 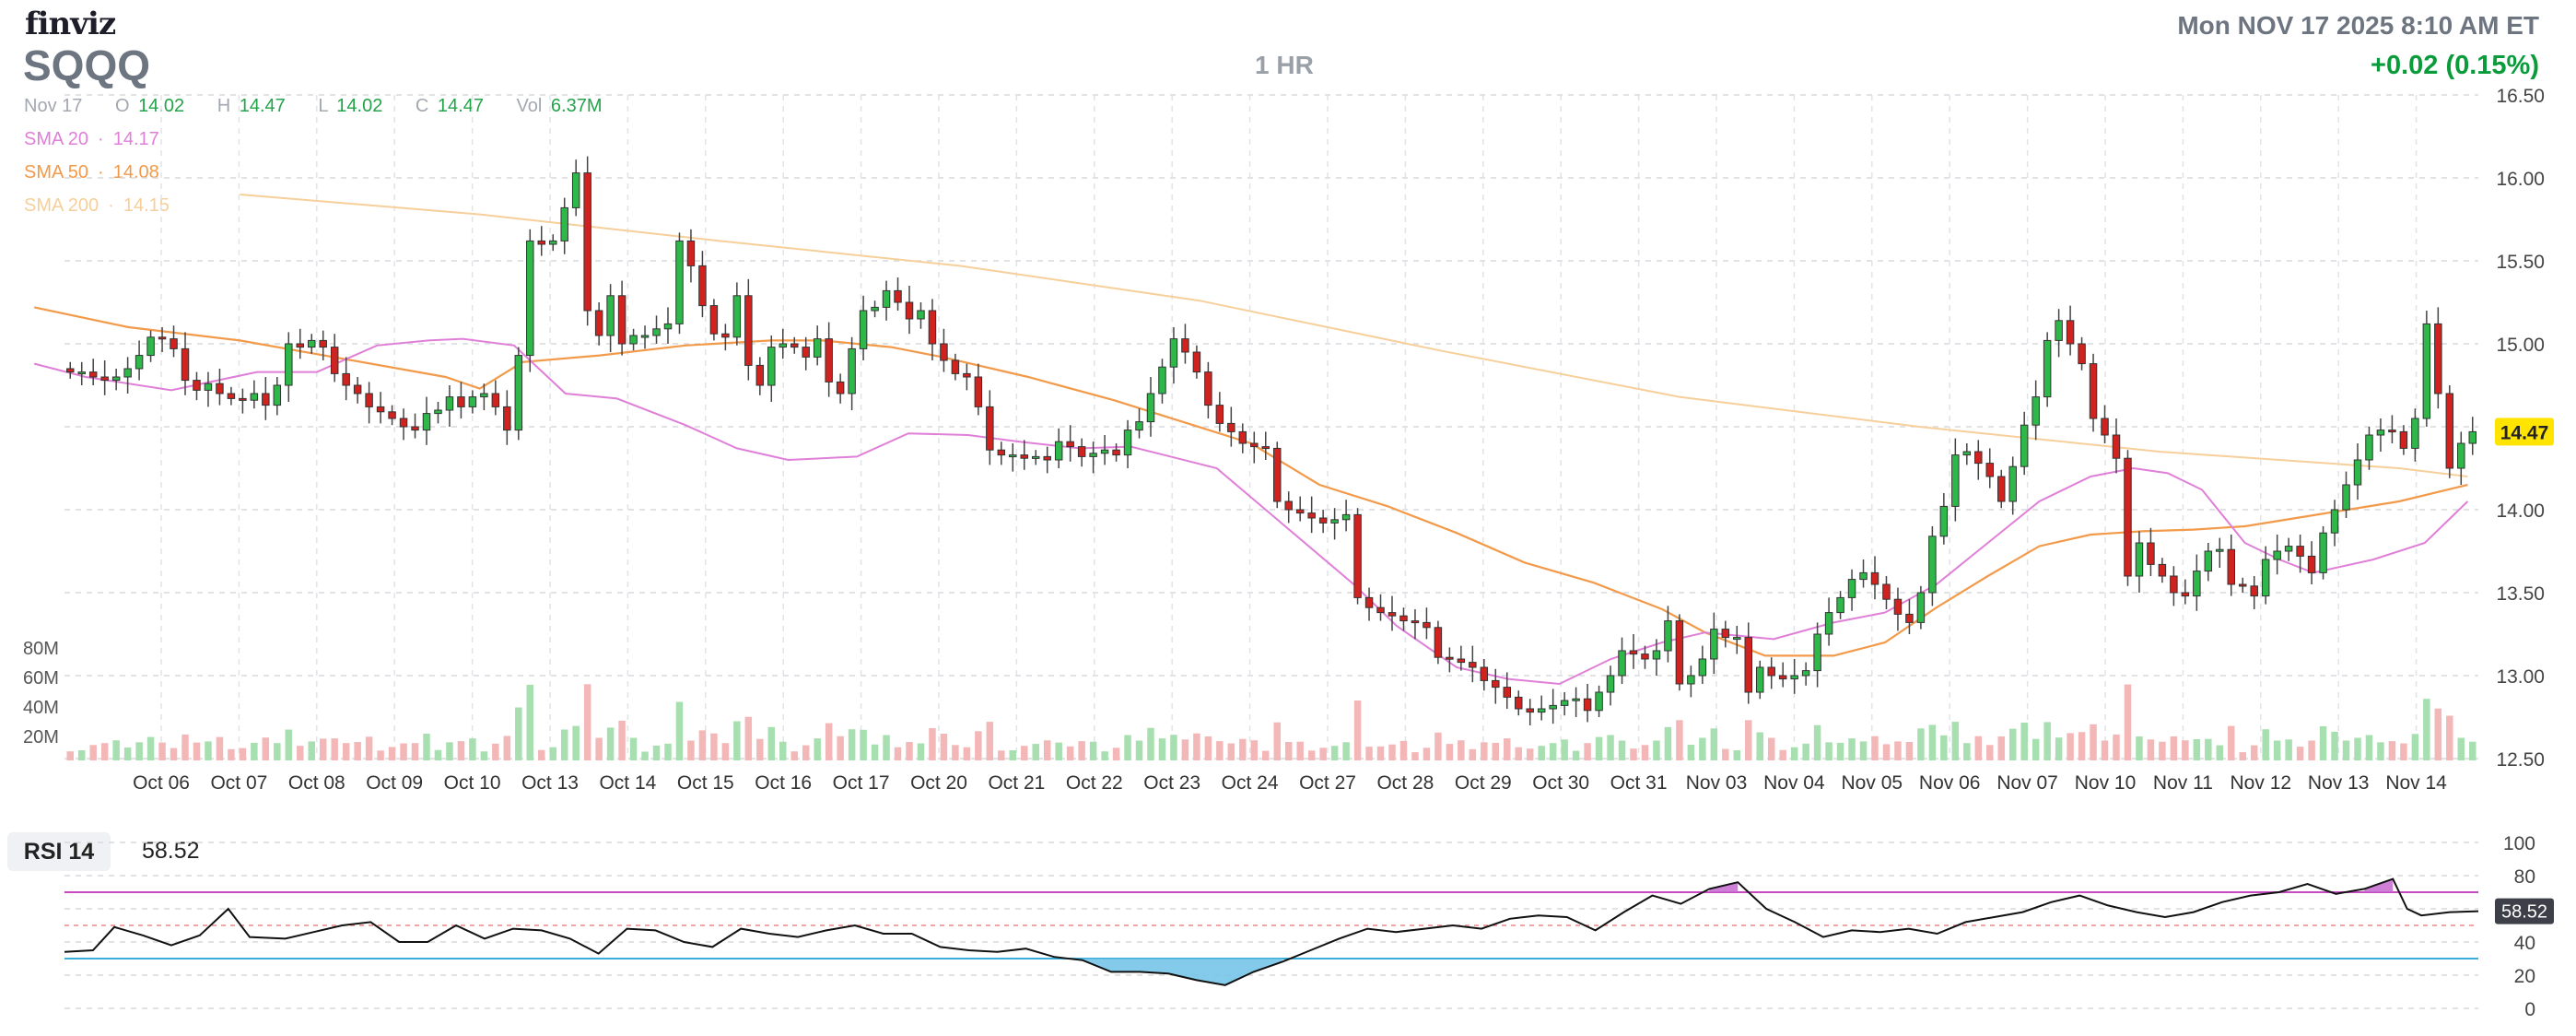 I want to click on price-tick-label: 15.00, so click(x=2520, y=345).